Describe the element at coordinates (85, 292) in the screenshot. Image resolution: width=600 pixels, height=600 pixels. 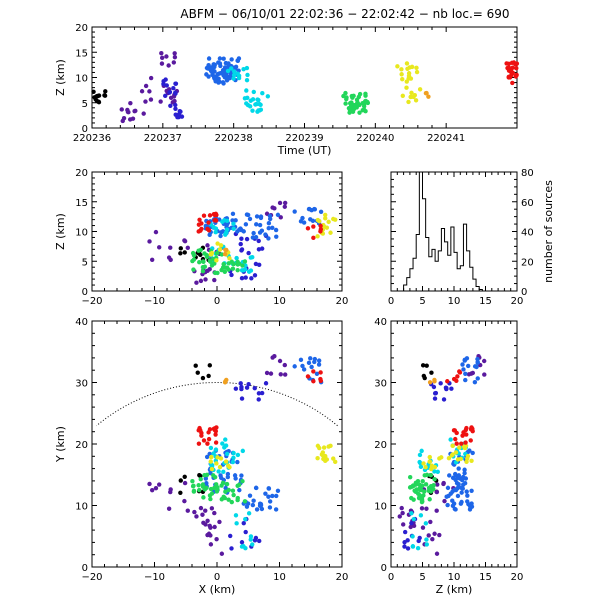
I see `y-tick-label: 0` at that location.